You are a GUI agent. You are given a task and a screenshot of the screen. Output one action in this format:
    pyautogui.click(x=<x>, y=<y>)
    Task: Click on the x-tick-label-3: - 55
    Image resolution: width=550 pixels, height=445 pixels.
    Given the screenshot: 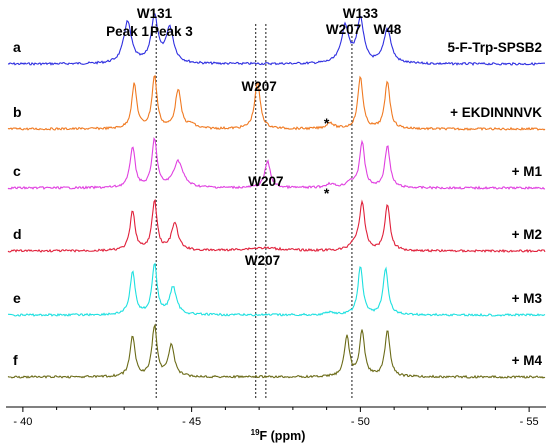 What is the action you would take?
    pyautogui.click(x=529, y=422)
    